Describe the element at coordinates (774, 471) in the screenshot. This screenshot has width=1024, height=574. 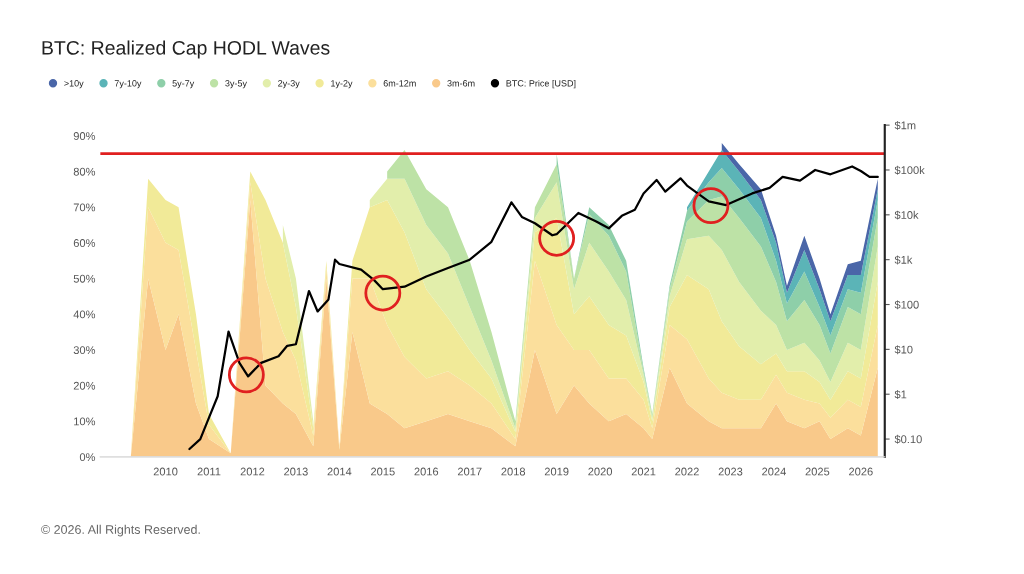
I see `x-tick-label: 2024` at that location.